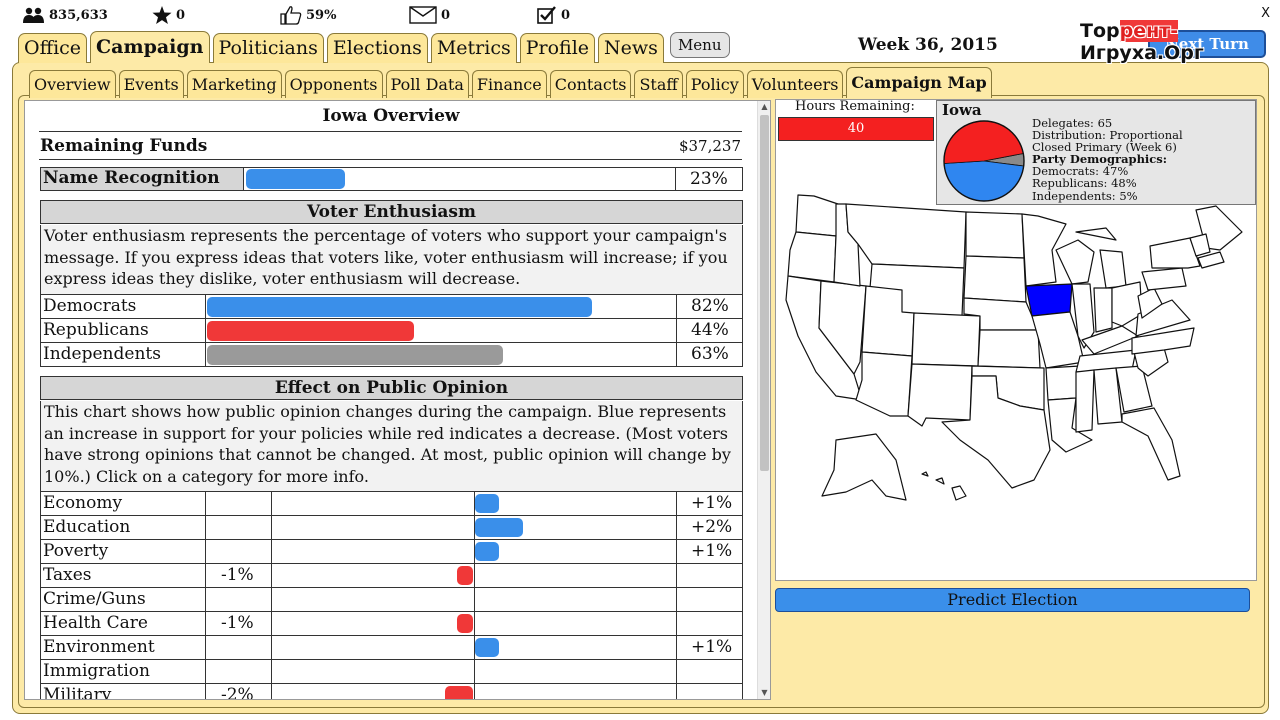 The image size is (1280, 720). I want to click on window-close-button: X, so click(1265, 13).